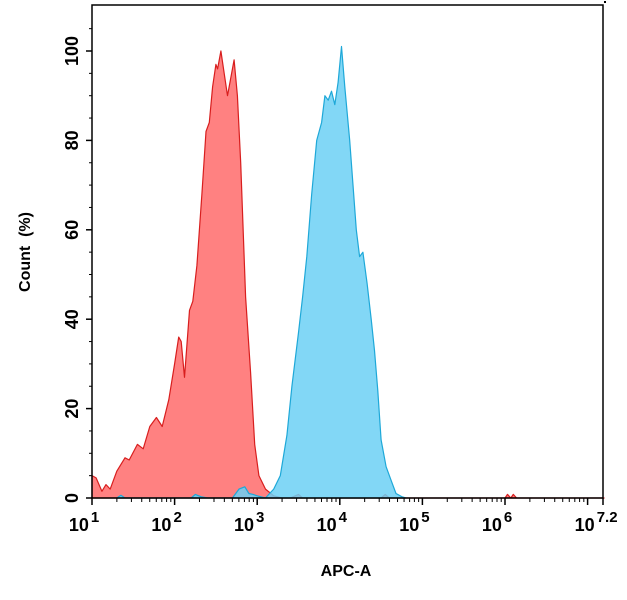  What do you see at coordinates (346, 571) in the screenshot?
I see `x-axis-title: APC-A` at bounding box center [346, 571].